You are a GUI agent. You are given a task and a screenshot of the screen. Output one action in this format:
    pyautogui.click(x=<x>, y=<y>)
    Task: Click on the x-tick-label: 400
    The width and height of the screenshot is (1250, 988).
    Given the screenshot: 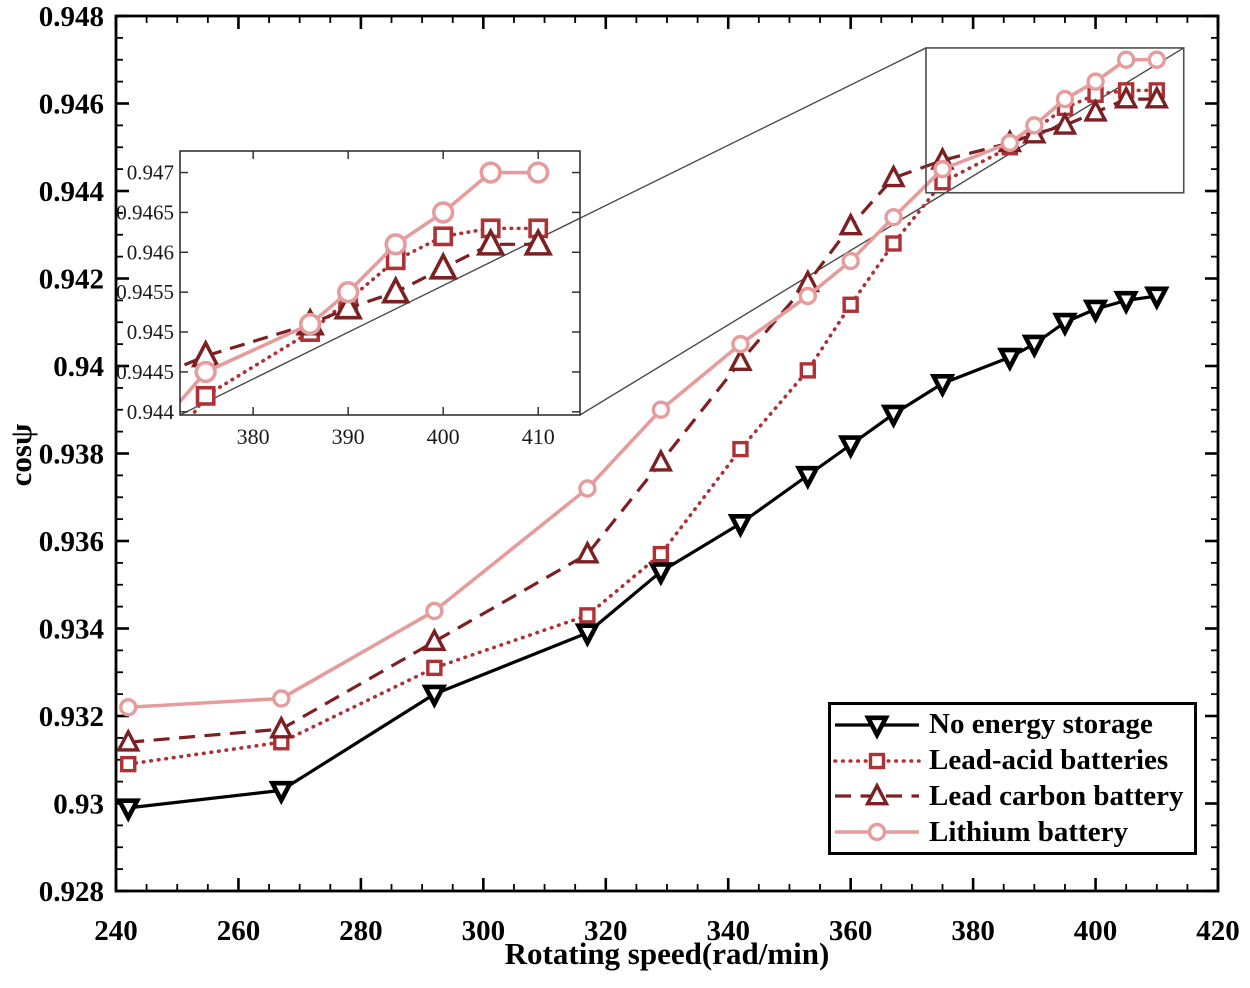 What is the action you would take?
    pyautogui.click(x=1096, y=931)
    